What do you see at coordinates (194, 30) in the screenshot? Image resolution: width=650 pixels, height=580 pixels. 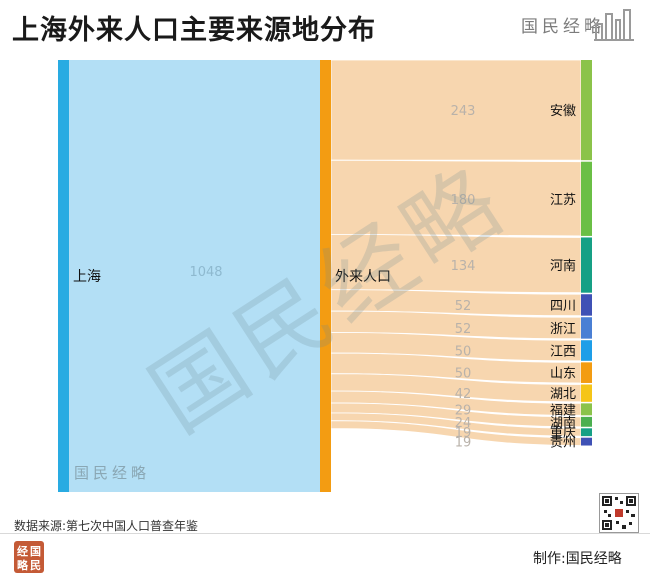 I see `chart-title: 上海外来人口主要来源地分布` at bounding box center [194, 30].